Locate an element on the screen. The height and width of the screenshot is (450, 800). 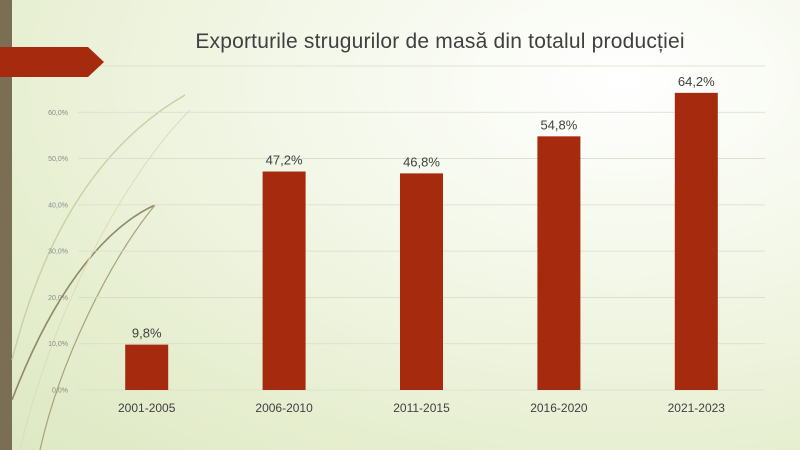
left-accent-bar is located at coordinates (6, 225).